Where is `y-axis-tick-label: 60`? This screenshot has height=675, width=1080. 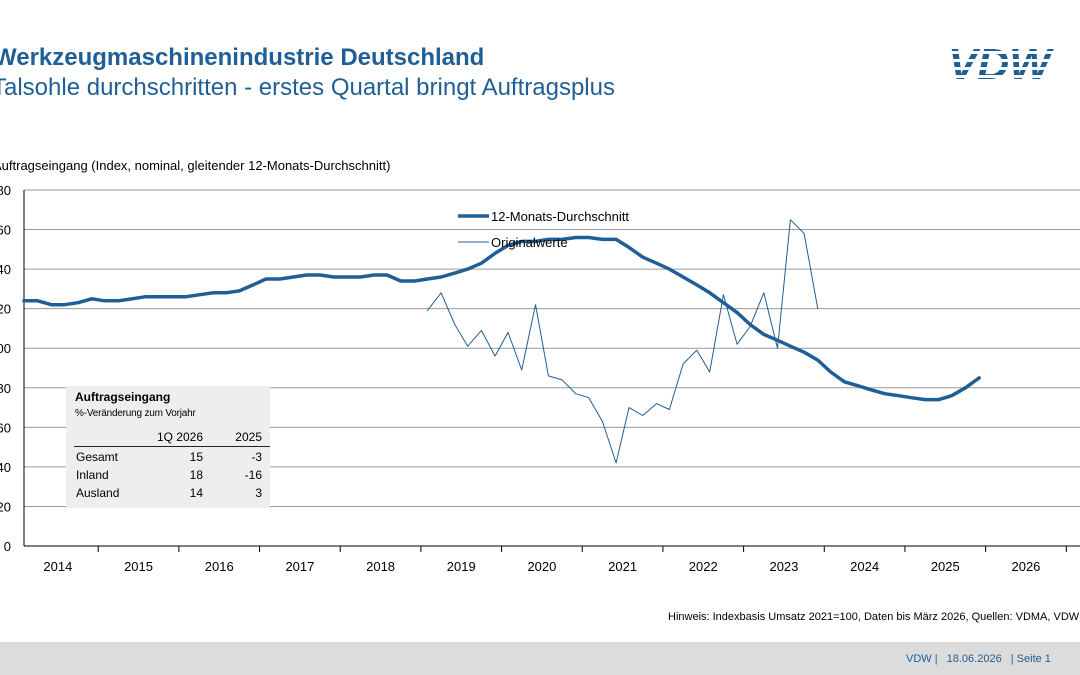 y-axis-tick-label: 60 is located at coordinates (5, 427).